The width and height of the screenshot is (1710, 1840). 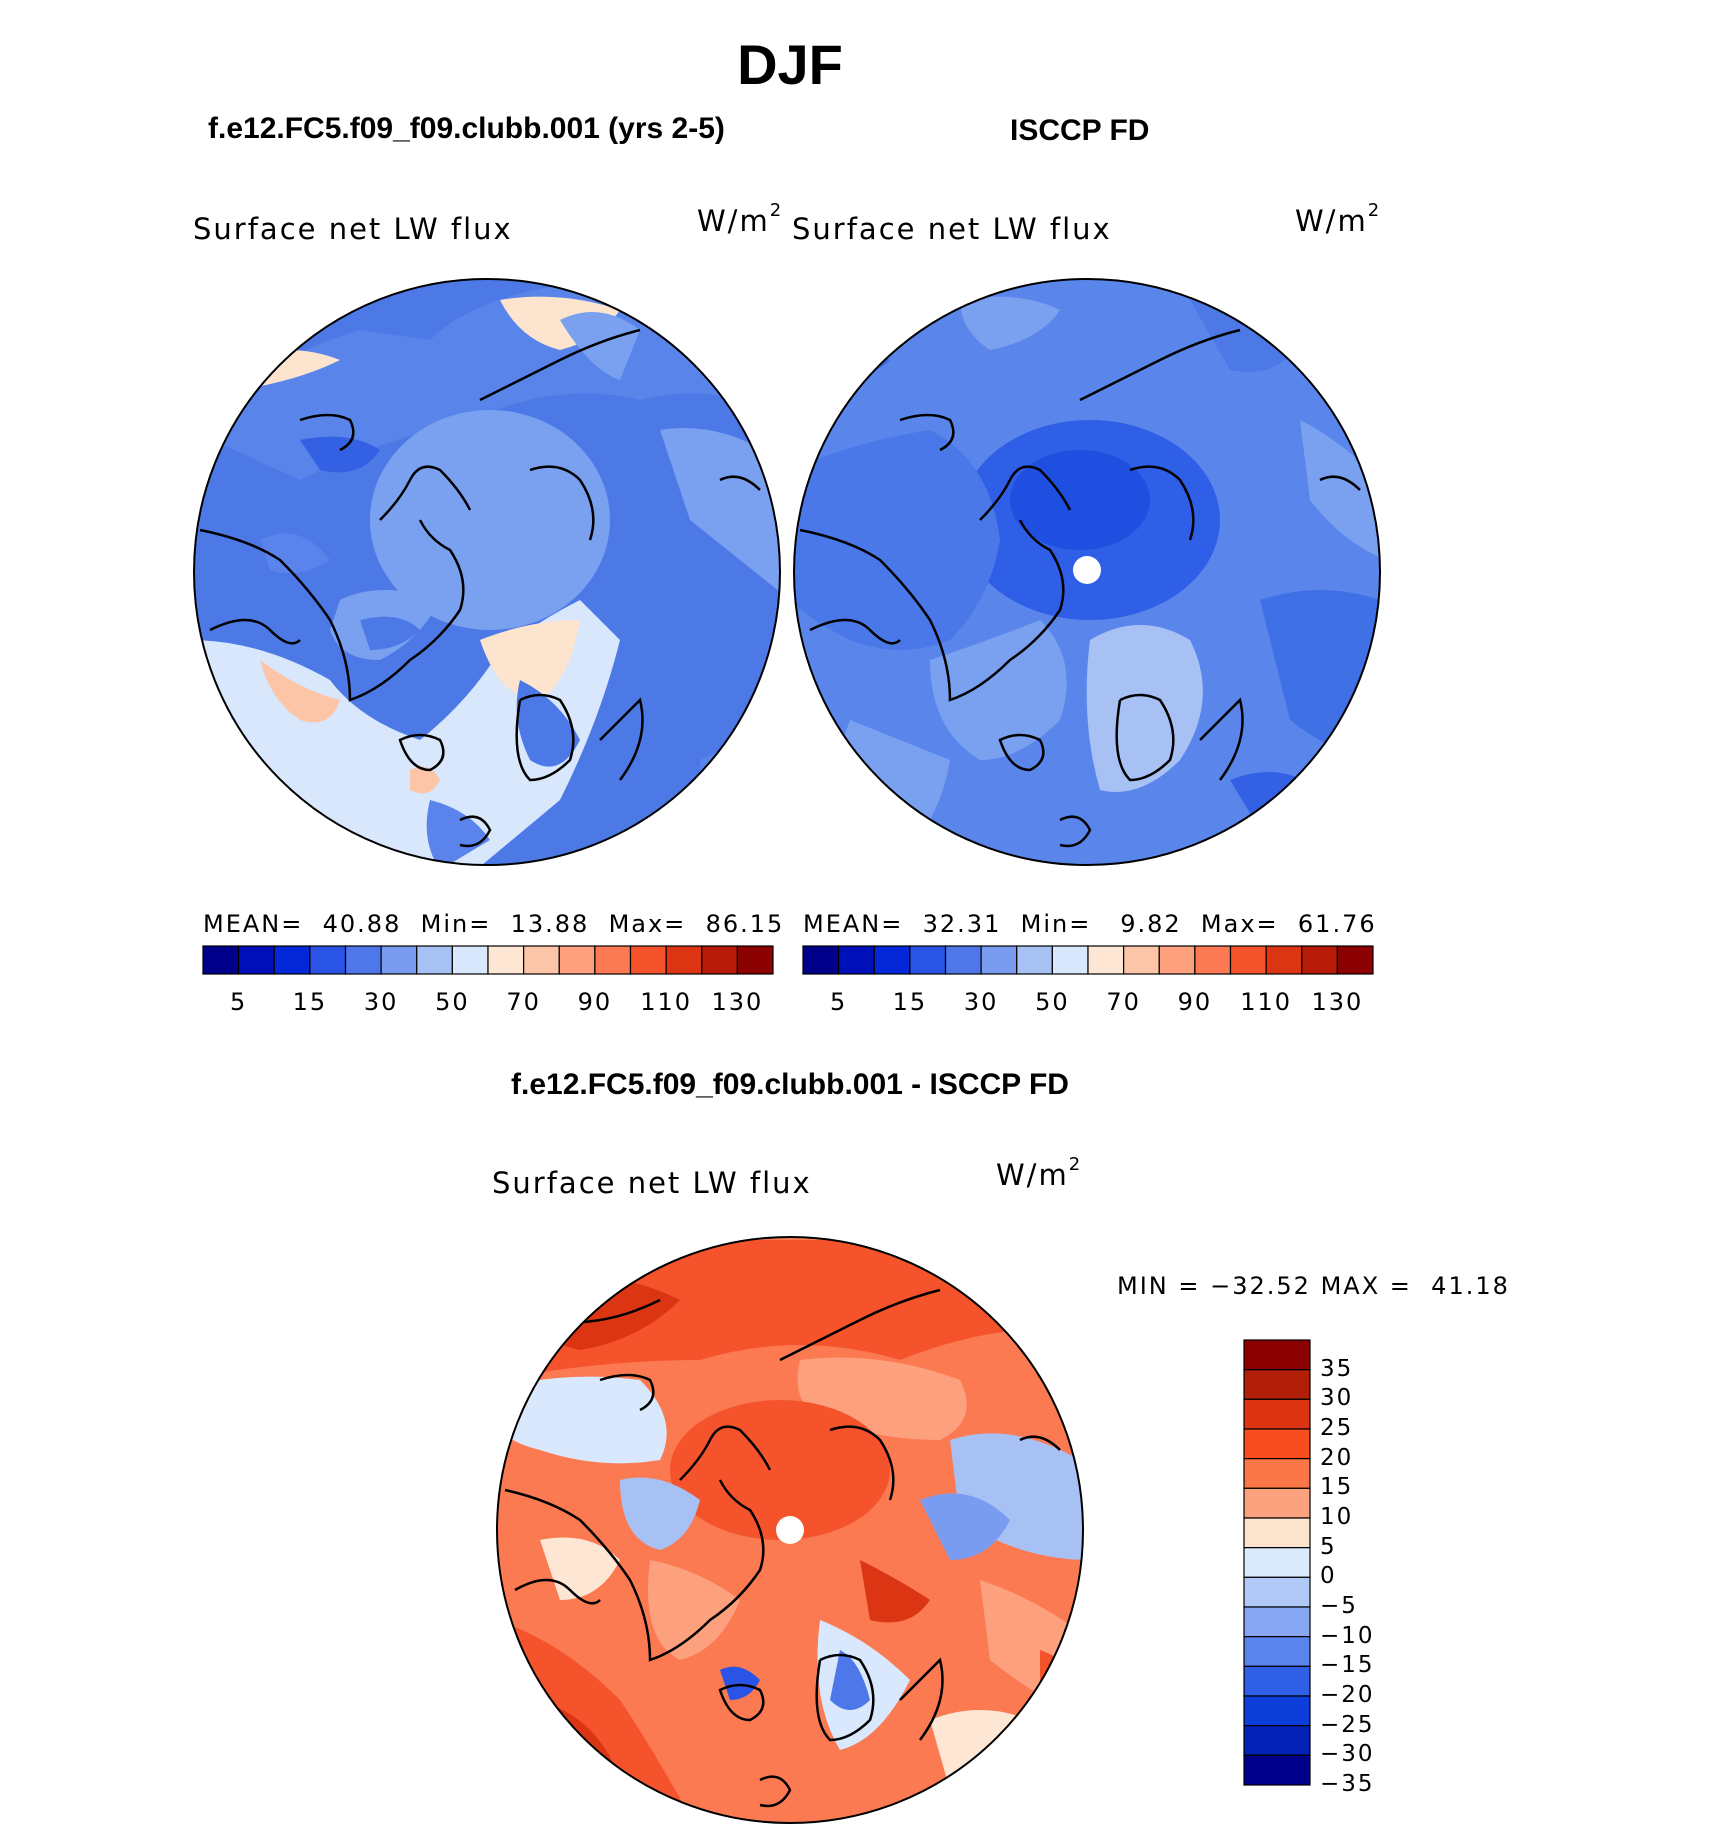 I want to click on units-label-diff: W/m2, so click(x=1039, y=1173).